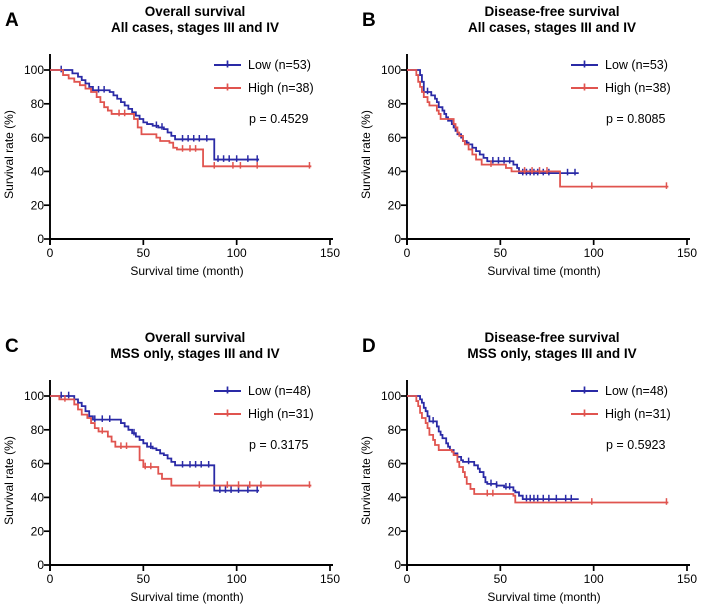  I want to click on panel-letter: C, so click(12, 346).